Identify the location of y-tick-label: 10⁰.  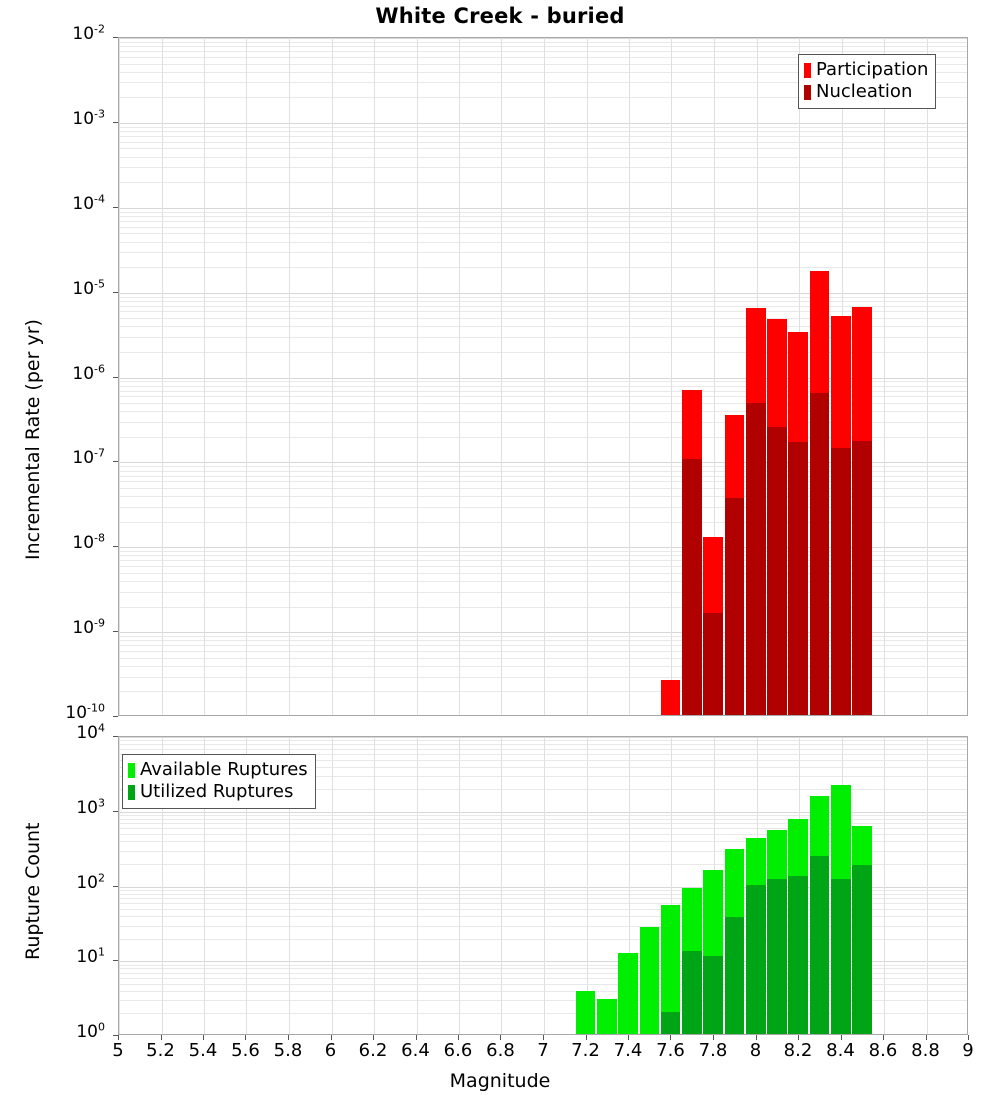
(90, 1031).